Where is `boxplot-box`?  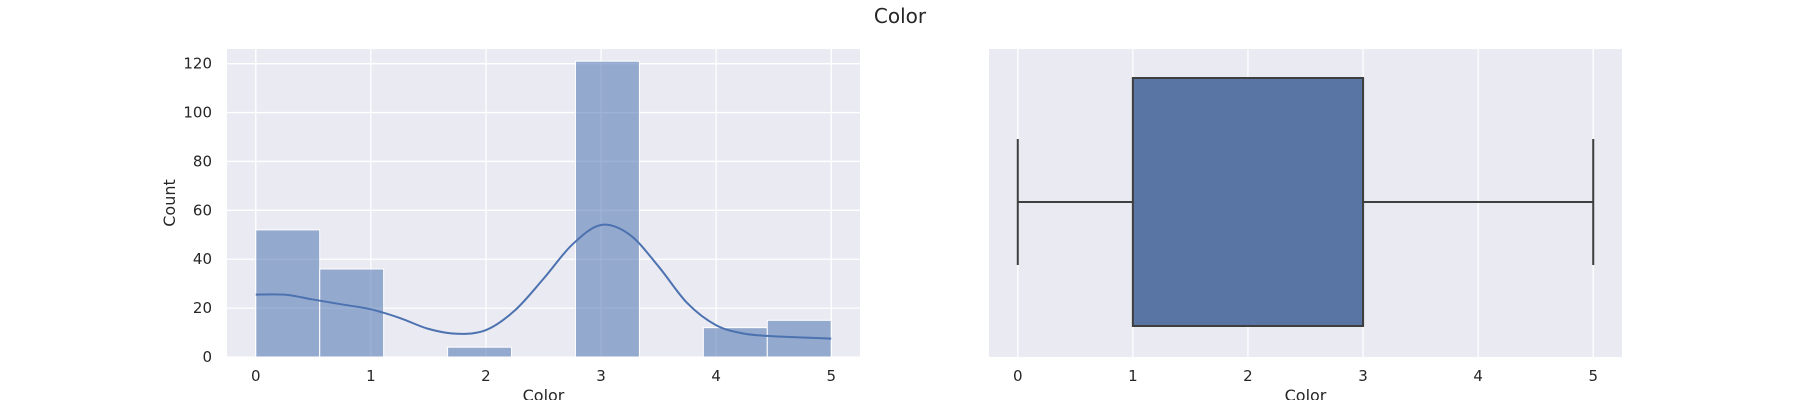
boxplot-box is located at coordinates (1248, 202).